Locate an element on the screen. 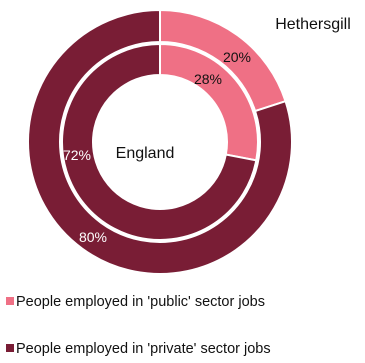 The width and height of the screenshot is (365, 363). legend-swatch-public is located at coordinates (10, 301).